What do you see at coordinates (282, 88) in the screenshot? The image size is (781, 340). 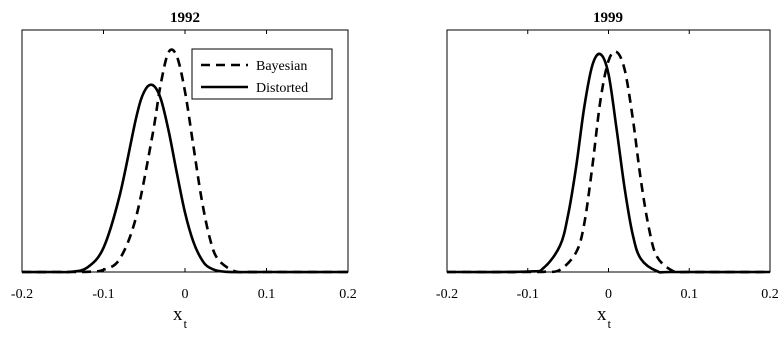 I see `legend-label-distorted: Distorted` at bounding box center [282, 88].